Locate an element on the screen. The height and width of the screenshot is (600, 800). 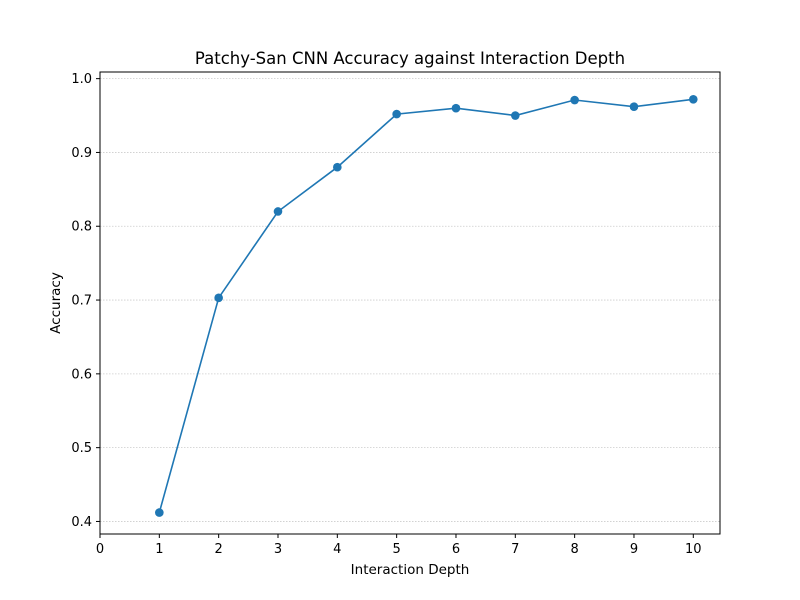
x-tick-label: 4 is located at coordinates (337, 549).